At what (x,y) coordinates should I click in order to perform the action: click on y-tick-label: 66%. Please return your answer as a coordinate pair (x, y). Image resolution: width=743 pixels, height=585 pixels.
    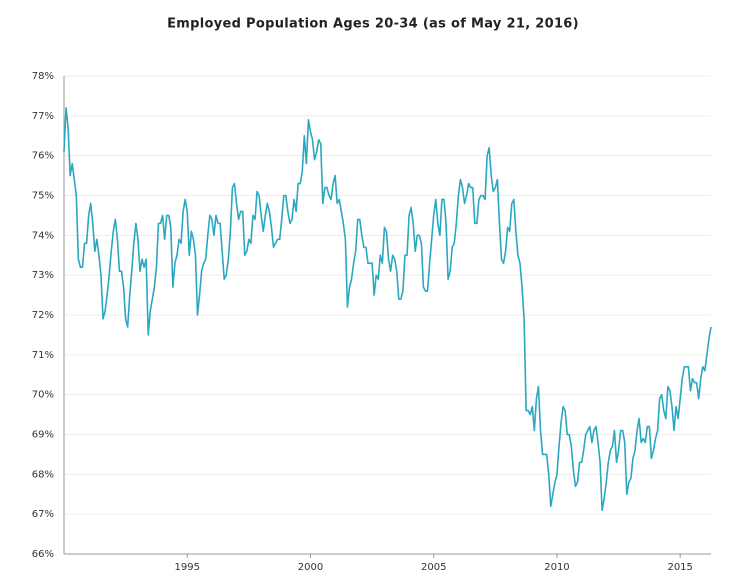
    Looking at the image, I should click on (43, 554).